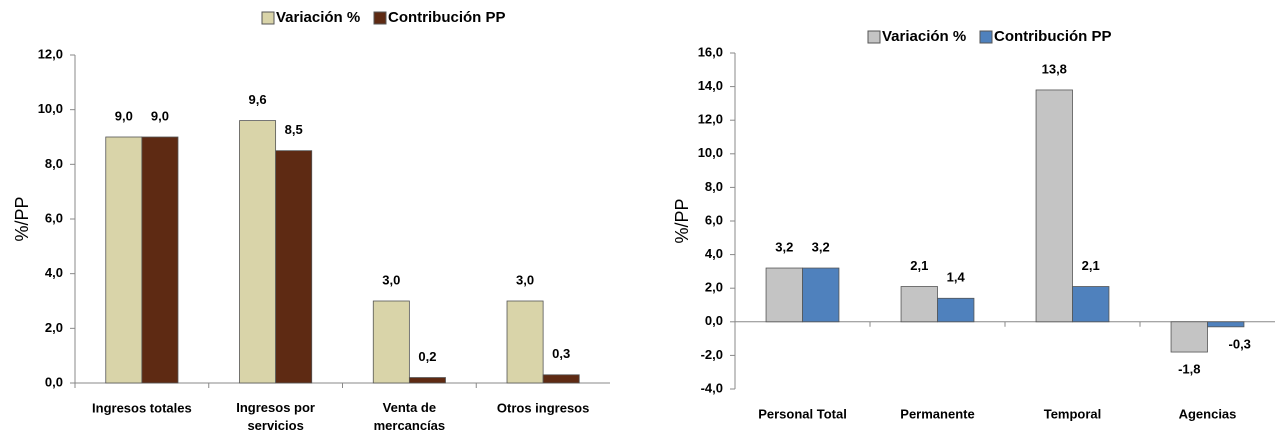 The image size is (1288, 436). I want to click on x-tick-label: Venta de mercancías, so click(410, 416).